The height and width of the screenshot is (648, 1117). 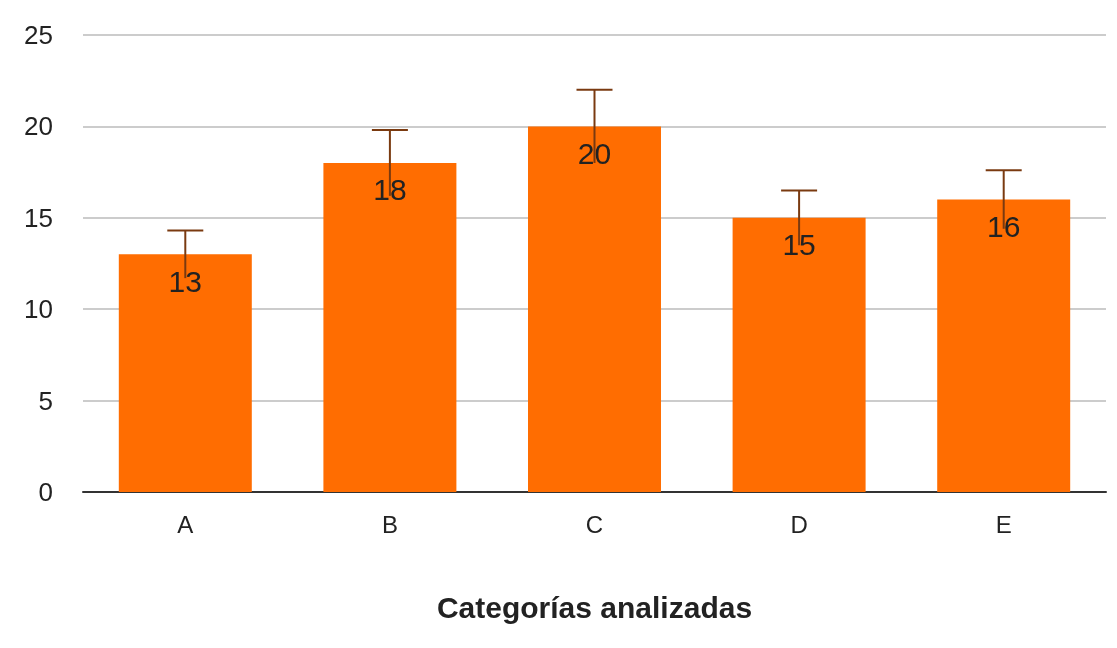 What do you see at coordinates (594, 524) in the screenshot?
I see `x-tick-label: C` at bounding box center [594, 524].